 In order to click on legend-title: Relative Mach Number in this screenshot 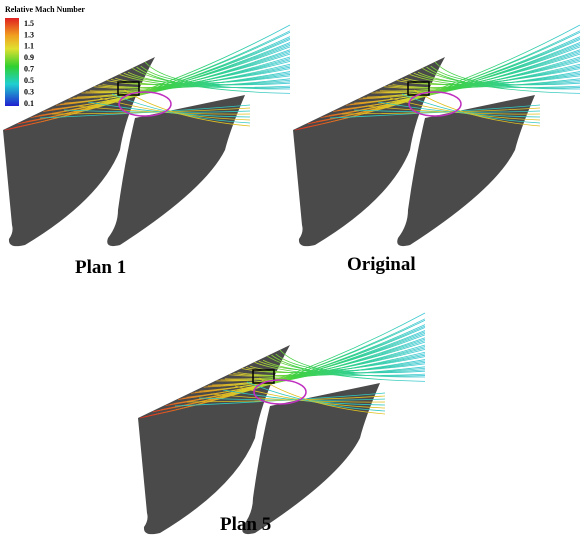, I will do `click(45, 9)`.